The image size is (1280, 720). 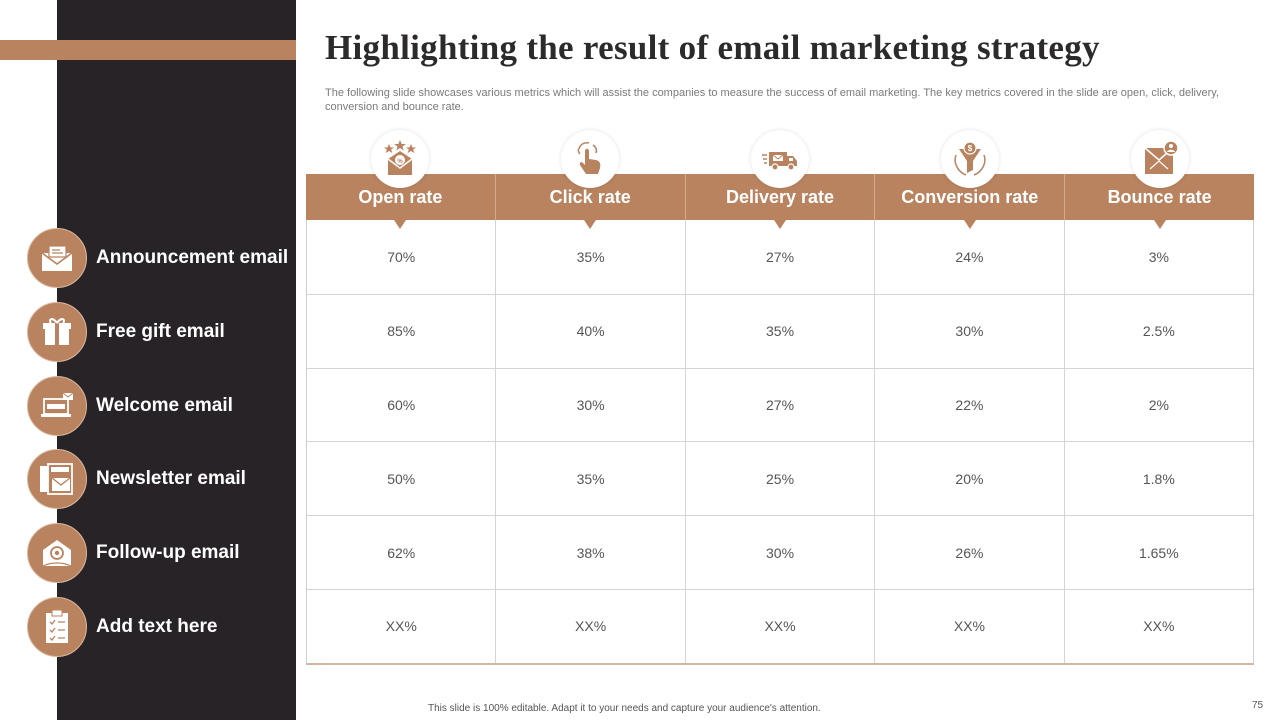 What do you see at coordinates (171, 478) in the screenshot?
I see `row-label-text: Newsletter email` at bounding box center [171, 478].